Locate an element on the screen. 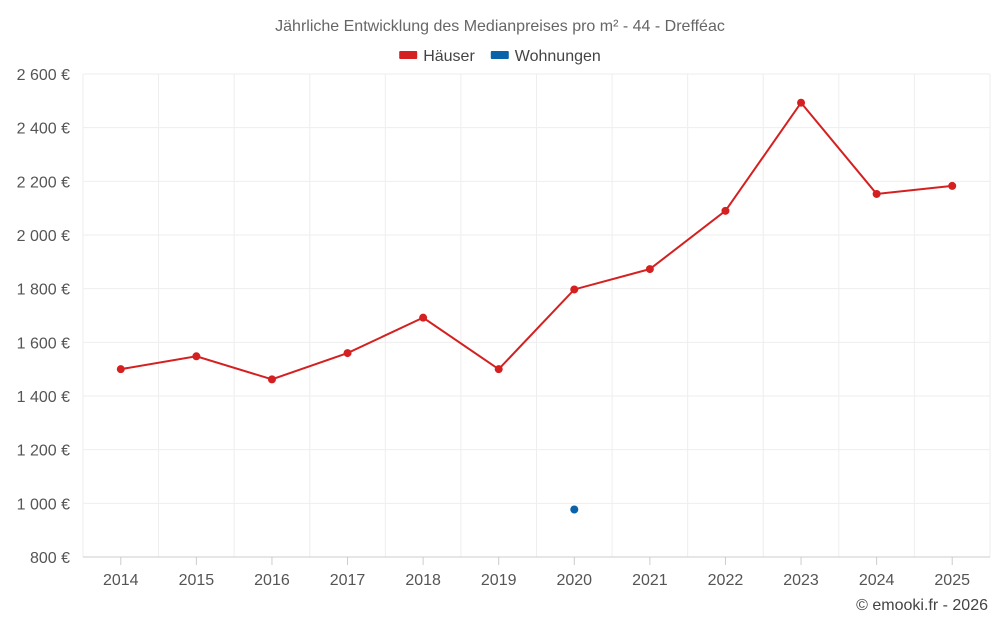 The image size is (1000, 625). legend: Häuser Wohnungen is located at coordinates (500, 56).